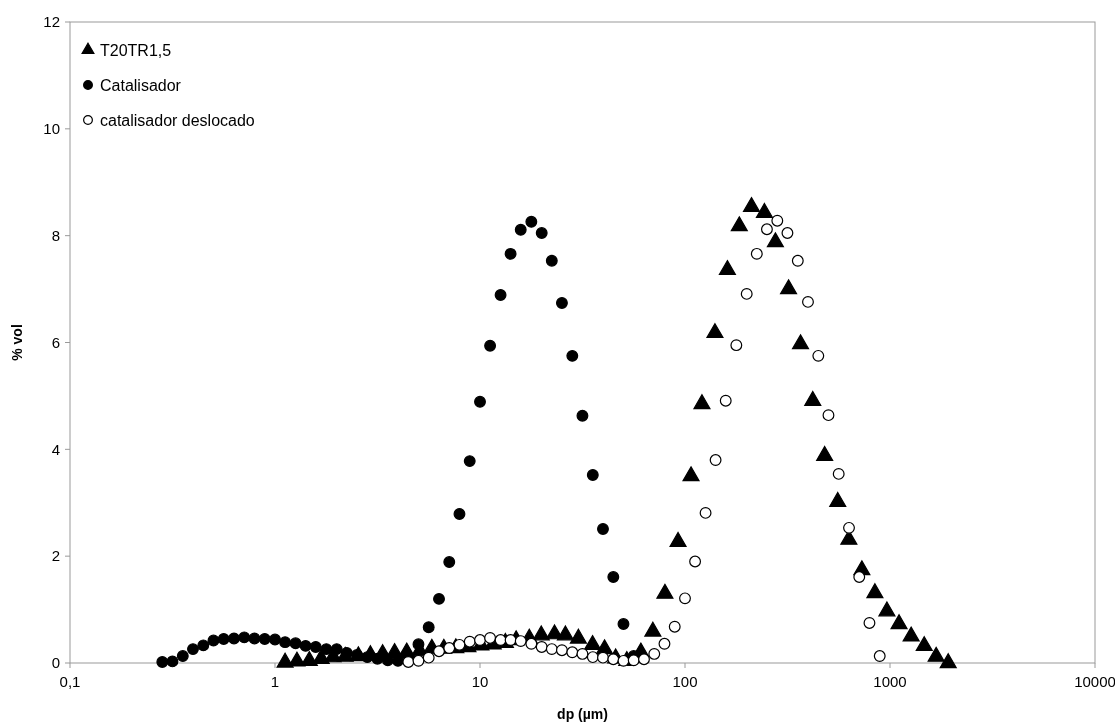 The width and height of the screenshot is (1115, 722). What do you see at coordinates (55, 556) in the screenshot?
I see `y-tick-label: 2` at bounding box center [55, 556].